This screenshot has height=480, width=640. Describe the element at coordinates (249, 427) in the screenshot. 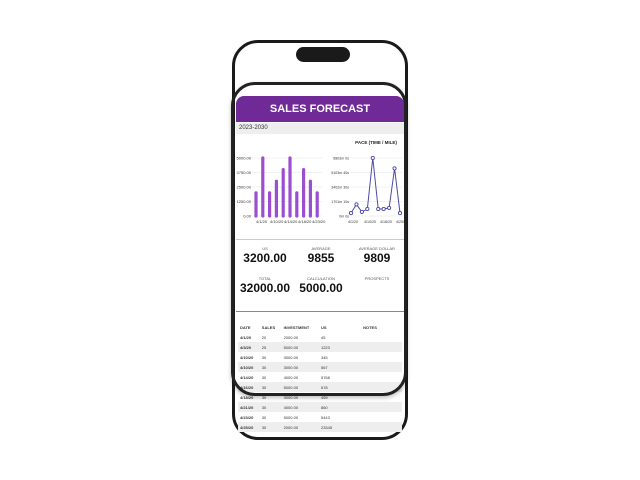

I see `table-cell: 4/25/20` at that location.